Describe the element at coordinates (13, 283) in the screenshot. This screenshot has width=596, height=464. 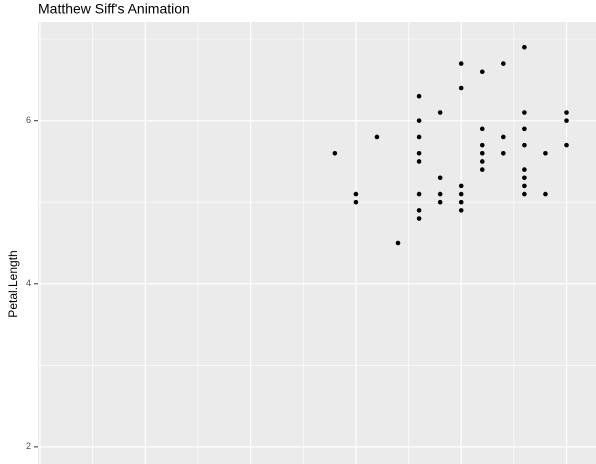
I see `y-axis-label: Petal.Length` at that location.